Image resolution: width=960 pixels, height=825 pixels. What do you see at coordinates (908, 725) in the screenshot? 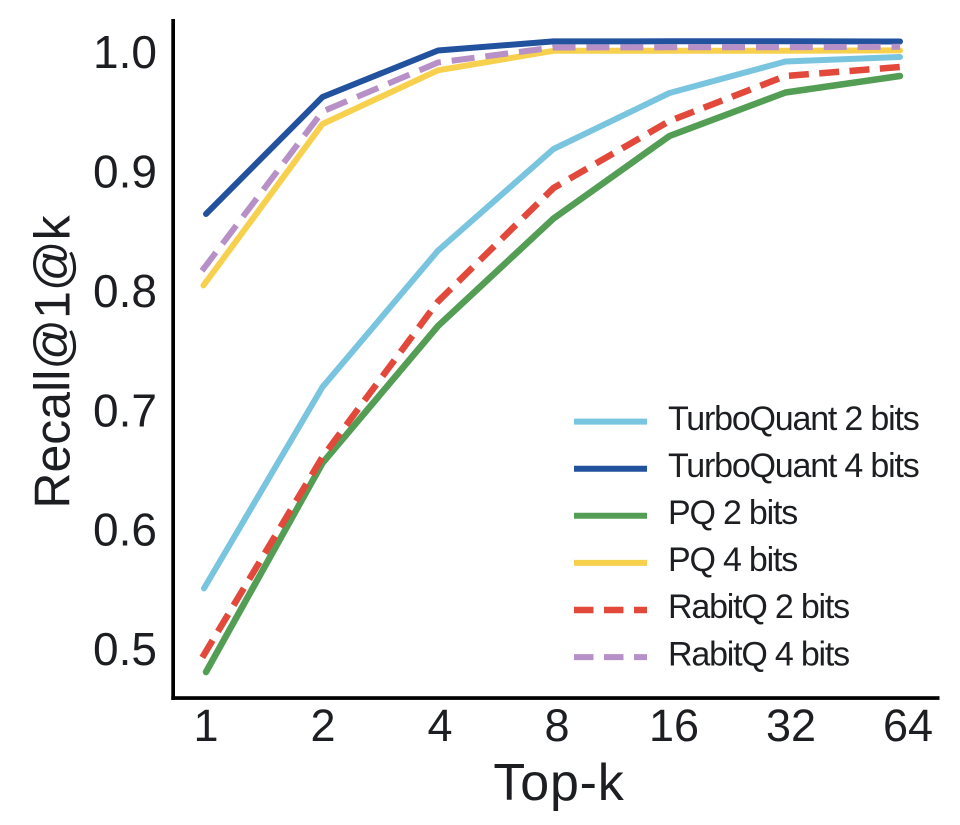
I see `svg-text: 64` at bounding box center [908, 725].